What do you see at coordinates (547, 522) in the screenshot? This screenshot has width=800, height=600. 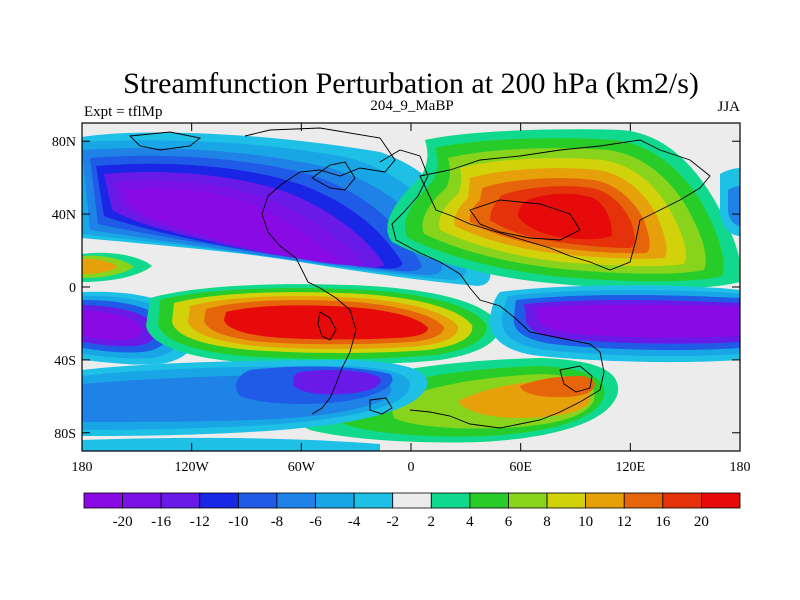 I see `colorbar-label: 8` at bounding box center [547, 522].